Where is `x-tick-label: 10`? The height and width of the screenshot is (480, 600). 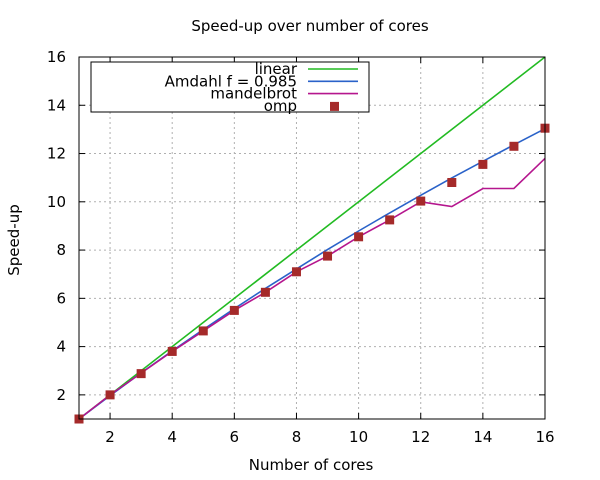 x-tick-label: 10 is located at coordinates (358, 437).